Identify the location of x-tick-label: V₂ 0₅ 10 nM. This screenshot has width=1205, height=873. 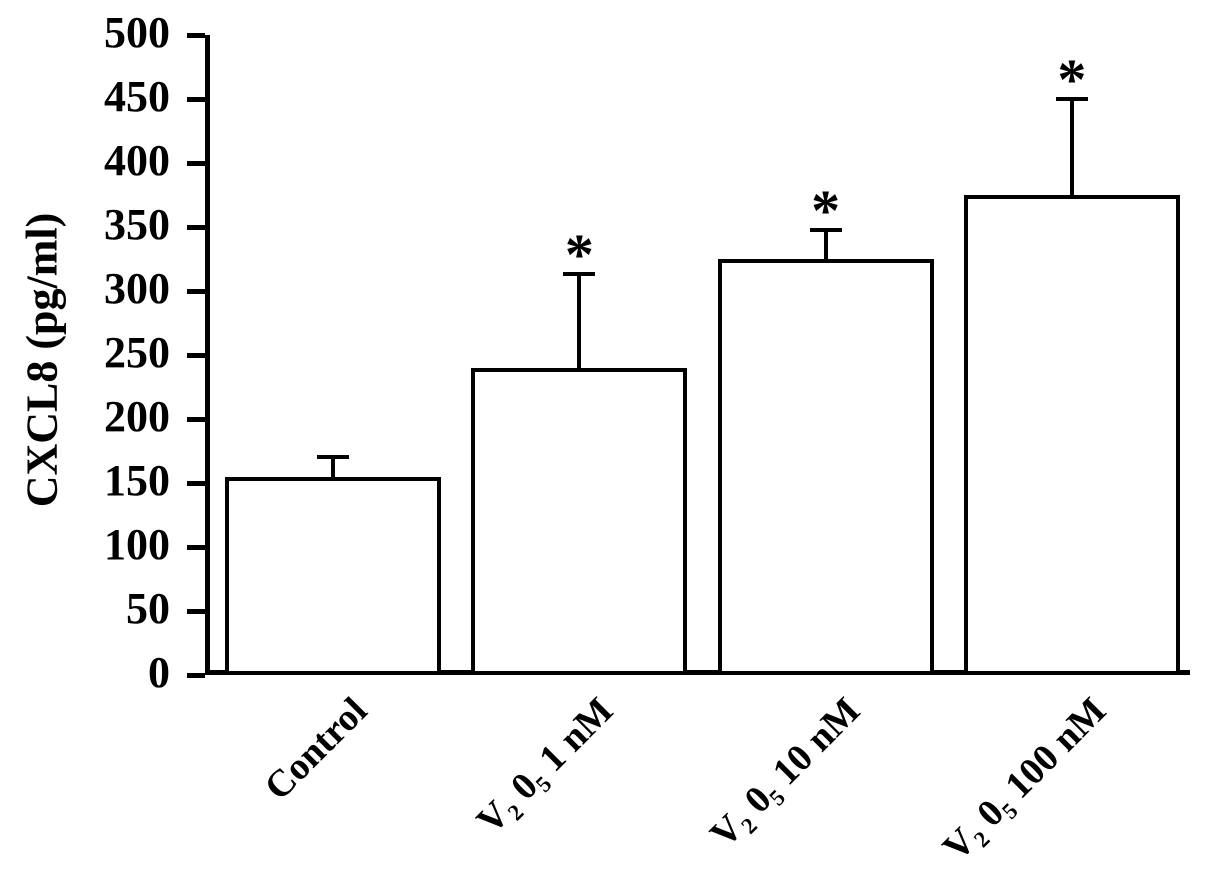
(784, 772).